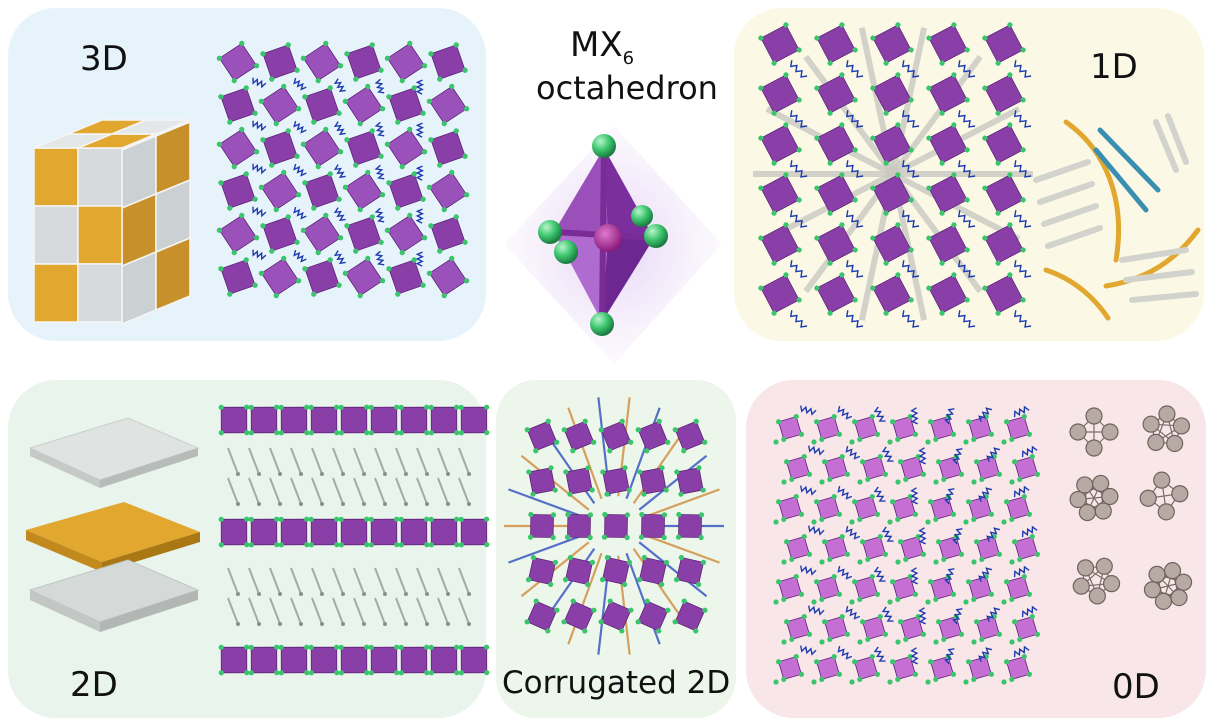 Image resolution: width=1212 pixels, height=723 pixels. I want to click on organic-ray, so click(585, 453).